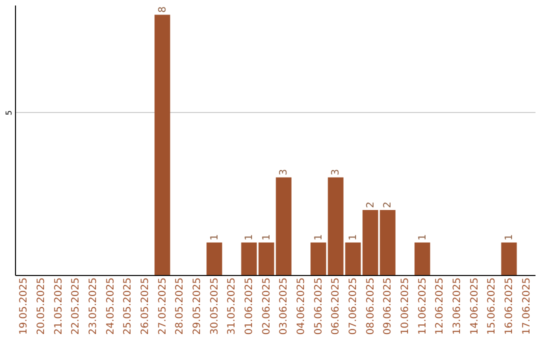 The width and height of the screenshot is (540, 340). What do you see at coordinates (440, 306) in the screenshot?
I see `x-tick-label: 12.06.2025` at bounding box center [440, 306].